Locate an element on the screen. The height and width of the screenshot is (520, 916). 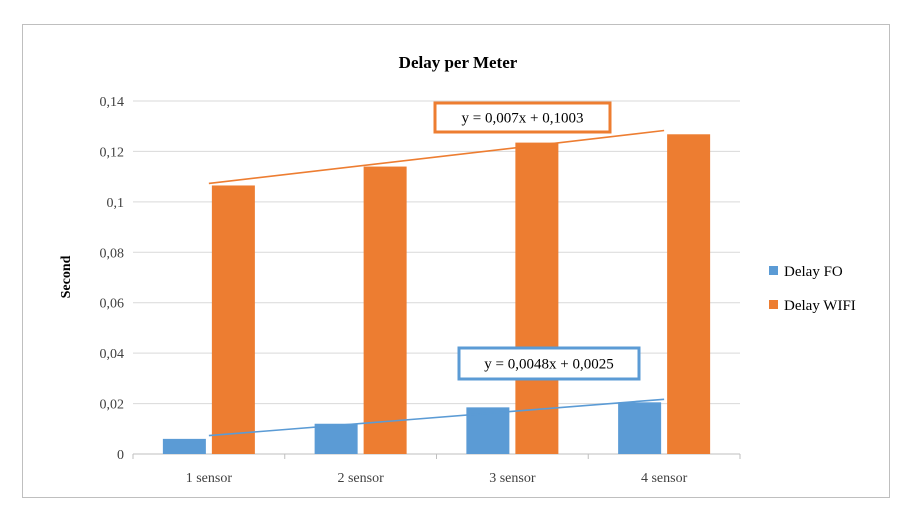
y-tick-label: 0,1 is located at coordinates (116, 203).